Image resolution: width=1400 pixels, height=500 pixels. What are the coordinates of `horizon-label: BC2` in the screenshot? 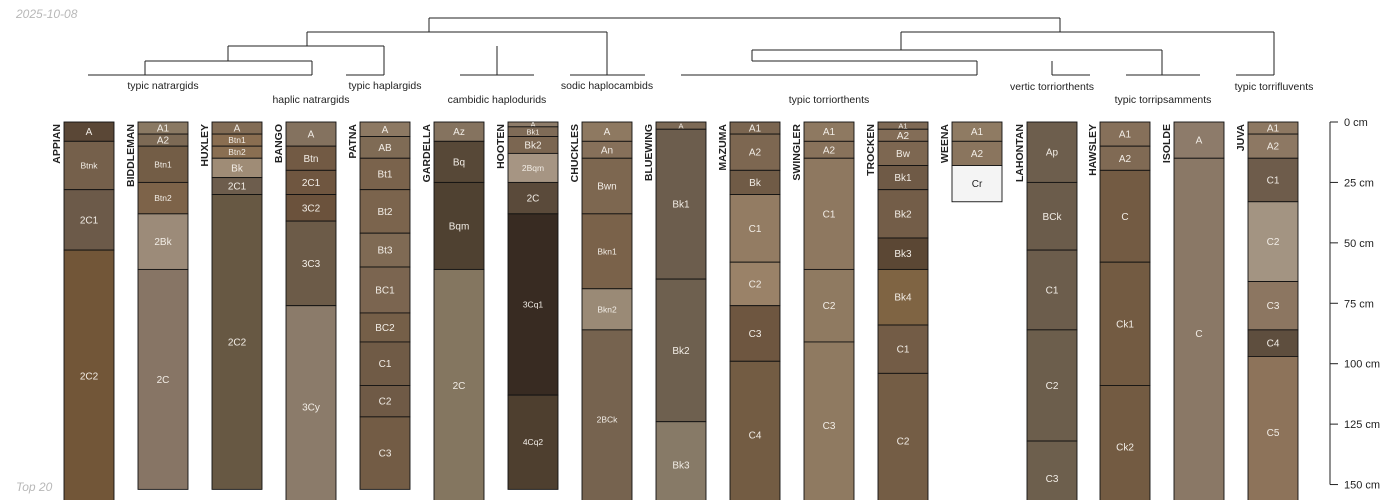 It's located at (385, 328).